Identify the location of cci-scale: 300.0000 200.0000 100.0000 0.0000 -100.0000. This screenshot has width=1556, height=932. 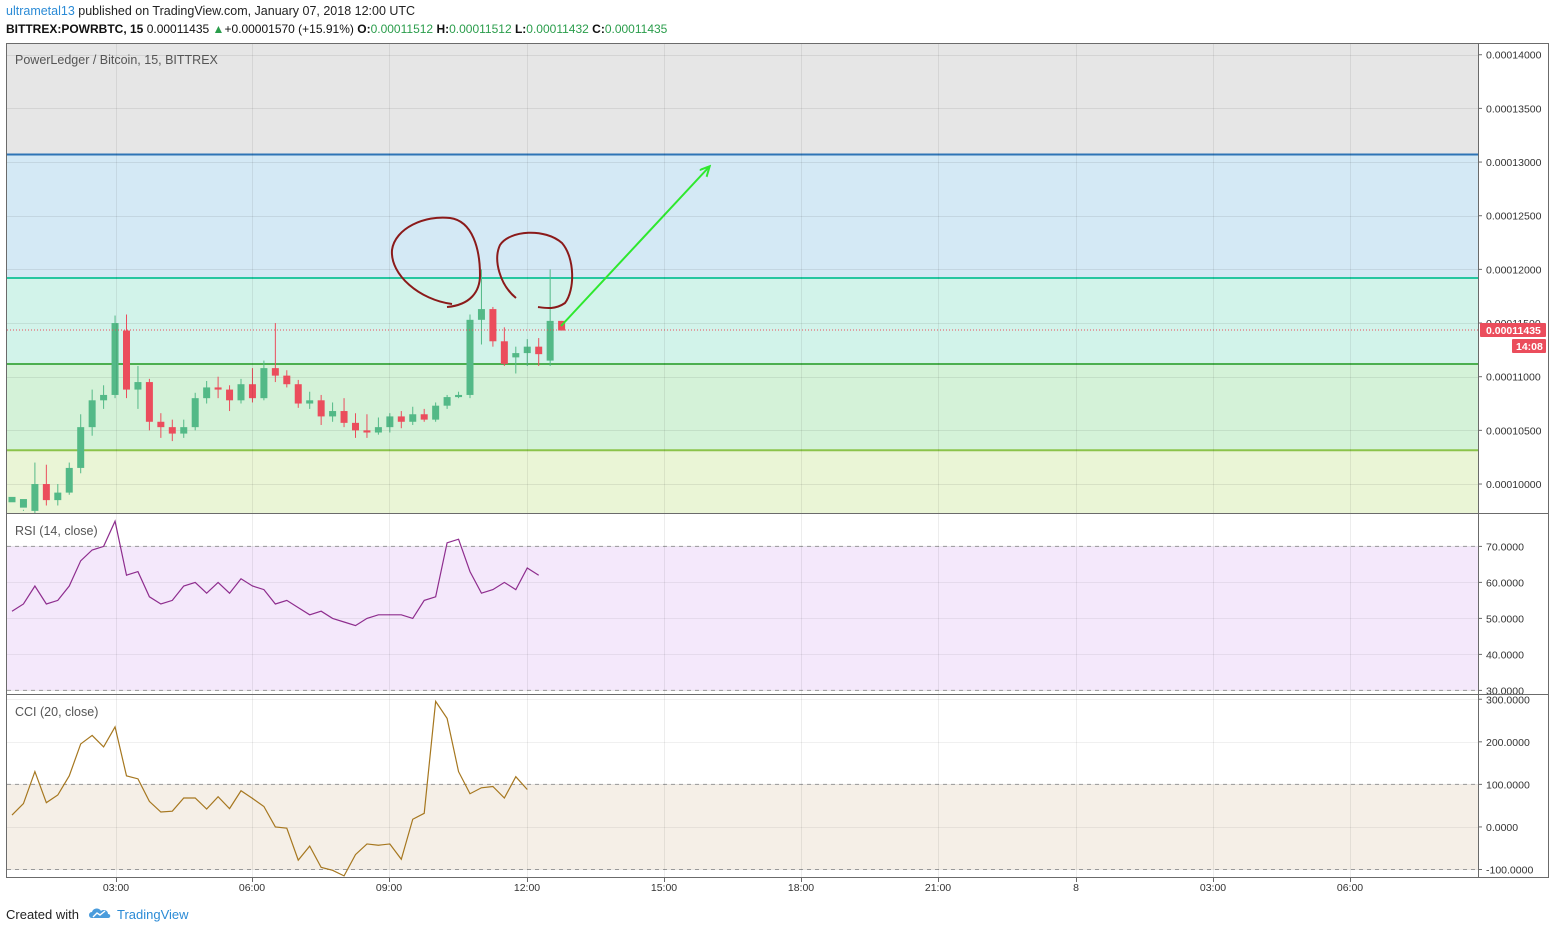
(1505, 785).